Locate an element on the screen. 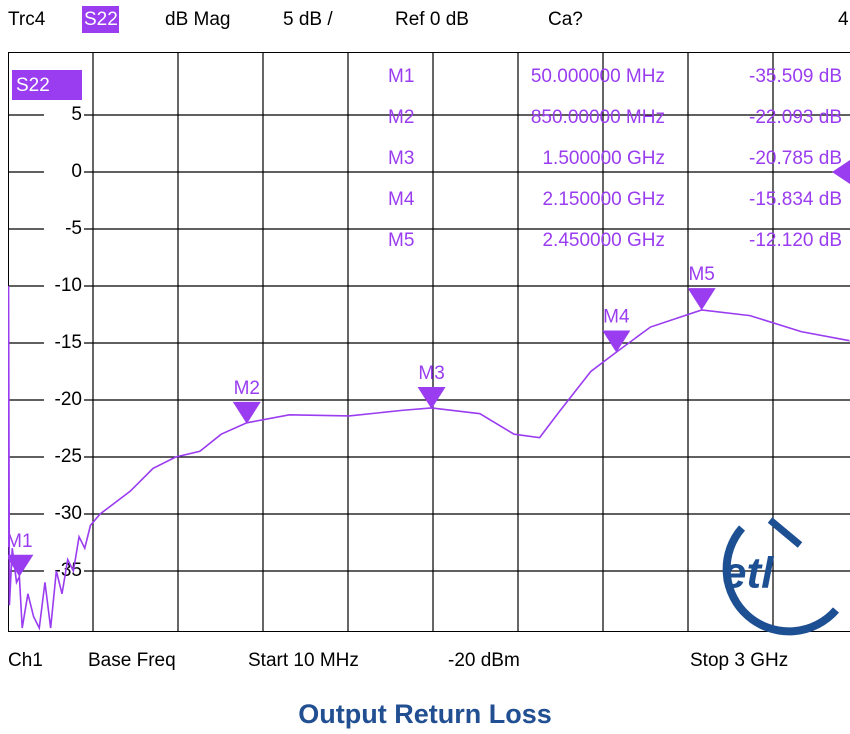 The height and width of the screenshot is (734, 850). marker-table-x: 1.500000 GHz is located at coordinates (603, 158).